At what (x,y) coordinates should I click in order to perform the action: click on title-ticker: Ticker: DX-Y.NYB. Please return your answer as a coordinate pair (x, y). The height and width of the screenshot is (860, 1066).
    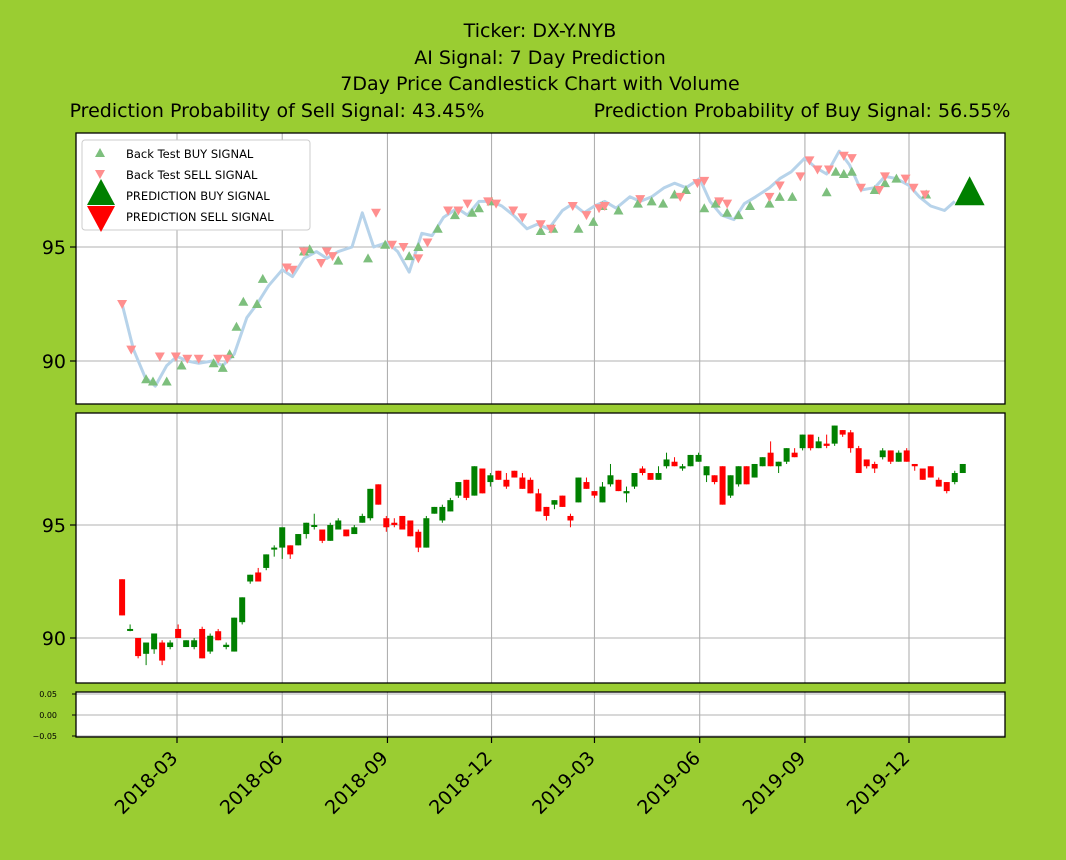
    Looking at the image, I should click on (540, 31).